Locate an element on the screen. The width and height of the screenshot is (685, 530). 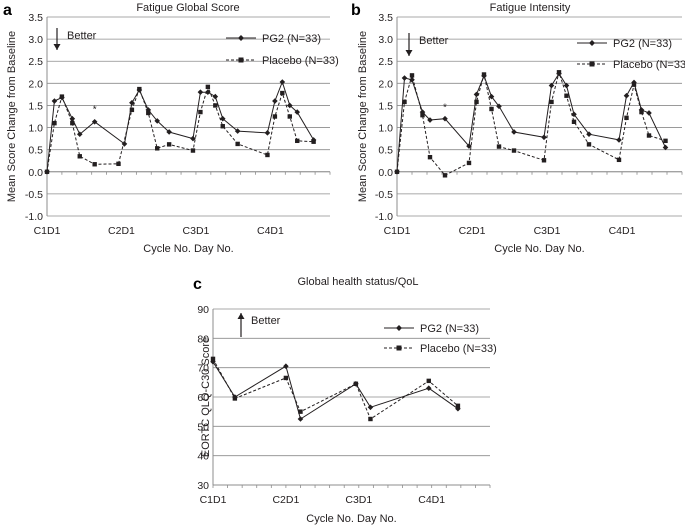
series-line-pg2-a is located at coordinates (180, 126).